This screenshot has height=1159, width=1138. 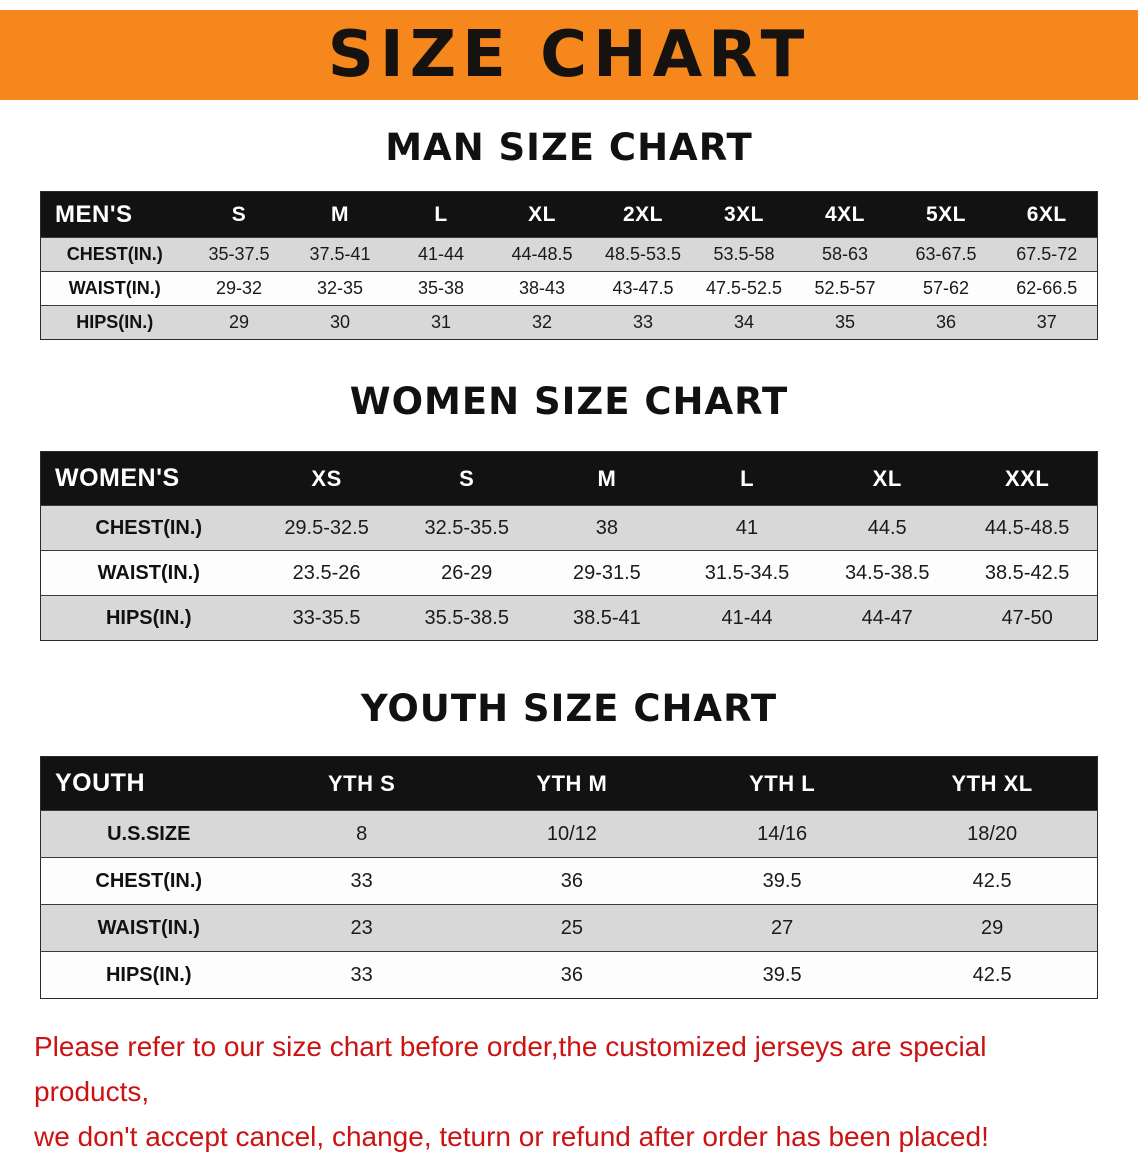 I want to click on size-column-header: 2XL, so click(x=643, y=214).